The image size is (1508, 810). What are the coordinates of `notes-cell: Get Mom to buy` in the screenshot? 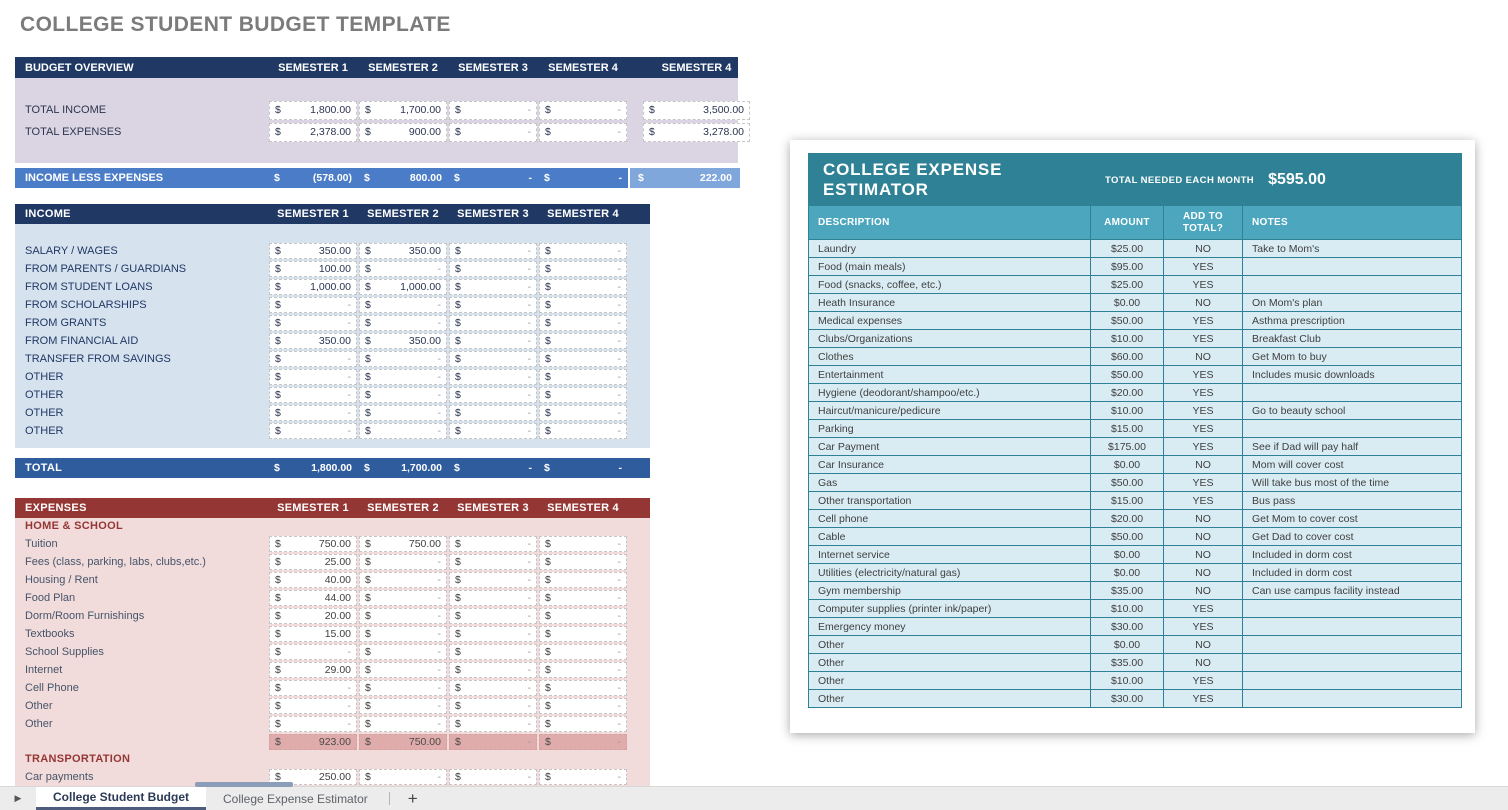 It's located at (1352, 356).